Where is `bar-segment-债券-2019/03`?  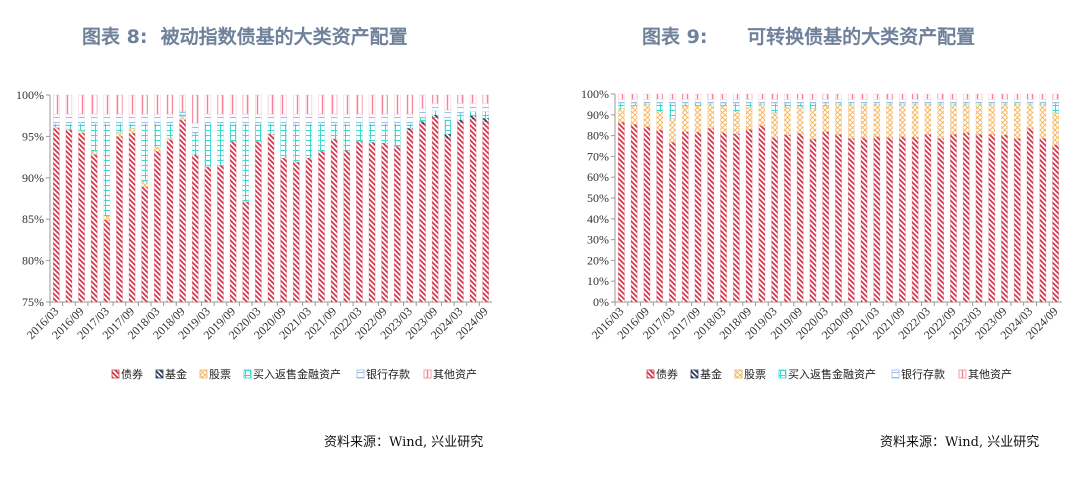 bar-segment-债券-2019/03 is located at coordinates (208, 234).